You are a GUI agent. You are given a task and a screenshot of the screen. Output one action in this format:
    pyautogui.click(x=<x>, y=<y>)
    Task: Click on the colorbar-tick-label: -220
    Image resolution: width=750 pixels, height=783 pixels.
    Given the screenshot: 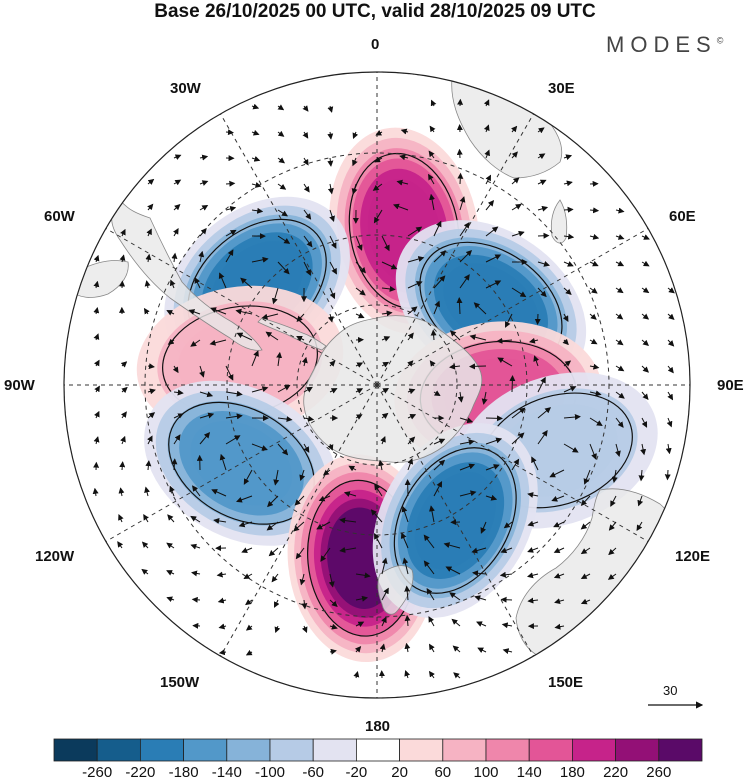 What is the action you would take?
    pyautogui.click(x=140, y=772)
    